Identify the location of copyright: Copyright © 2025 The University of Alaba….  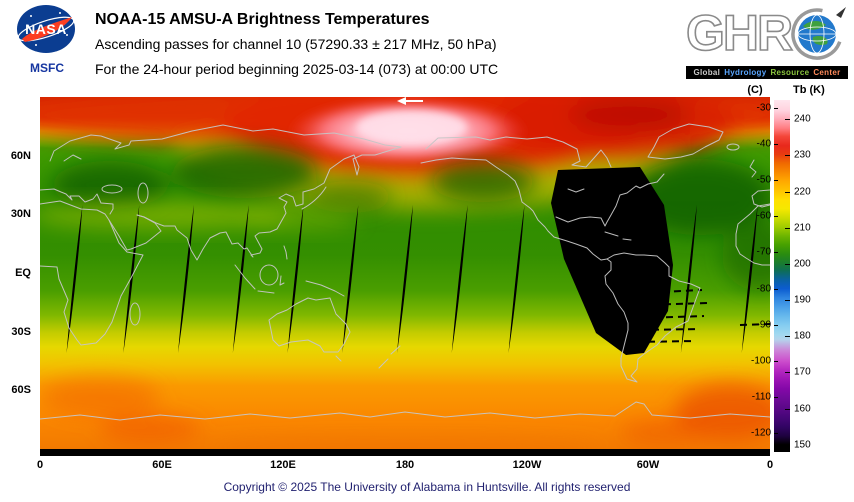
(427, 487).